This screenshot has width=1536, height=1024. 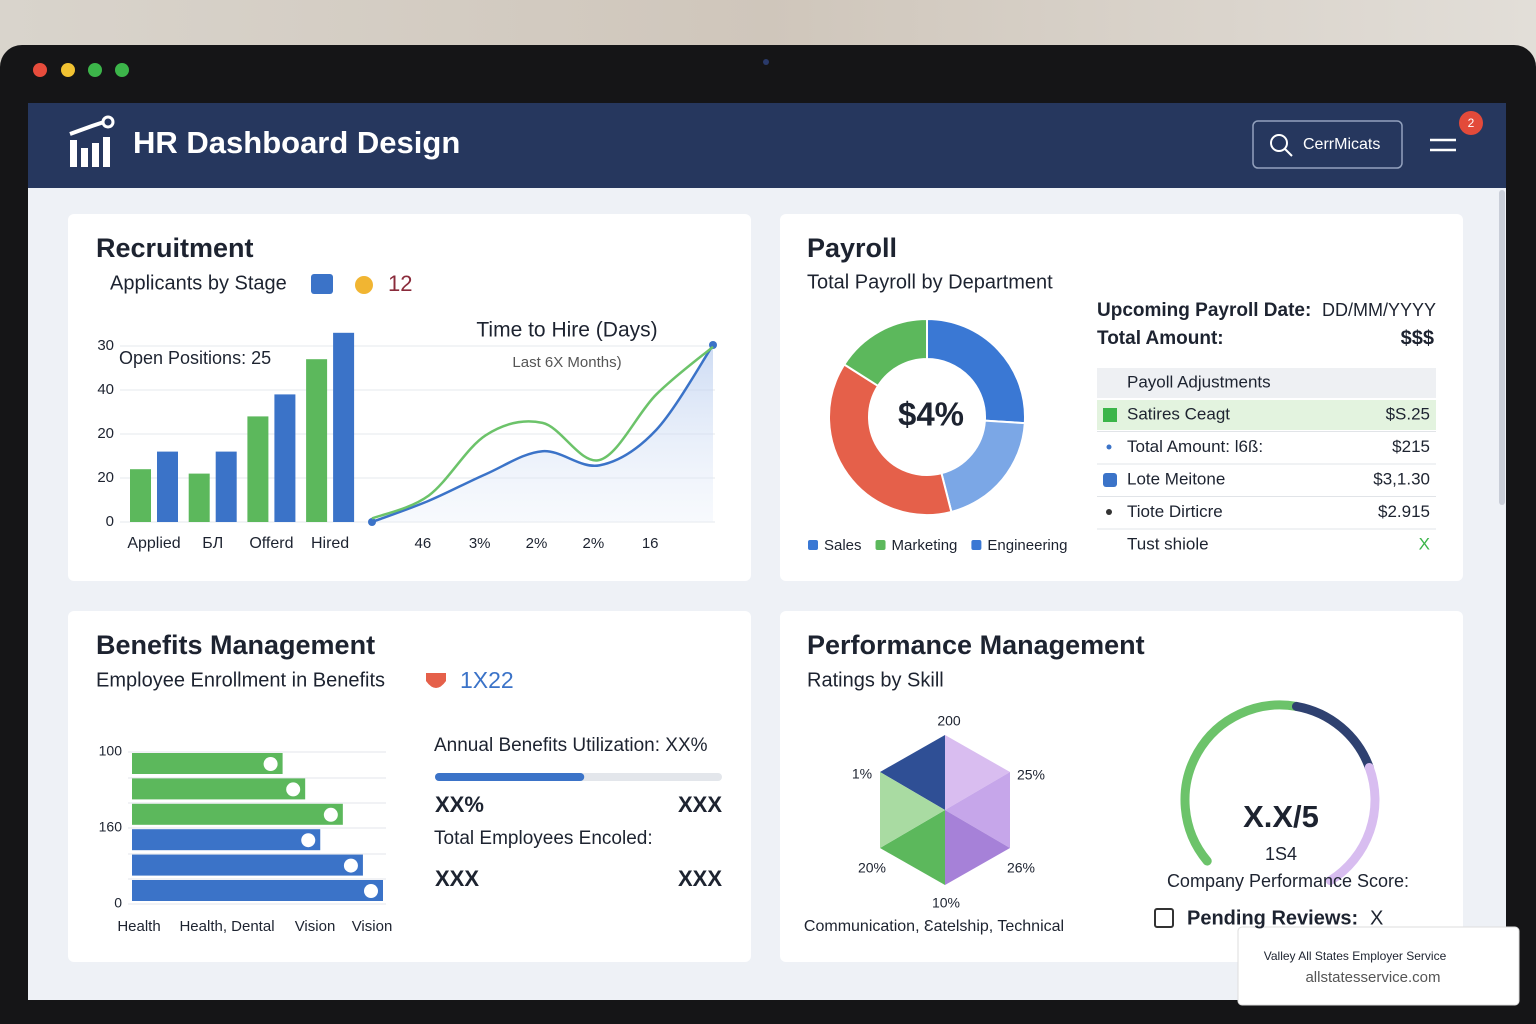 What do you see at coordinates (487, 680) in the screenshot?
I see `enrollment-count: 1X22` at bounding box center [487, 680].